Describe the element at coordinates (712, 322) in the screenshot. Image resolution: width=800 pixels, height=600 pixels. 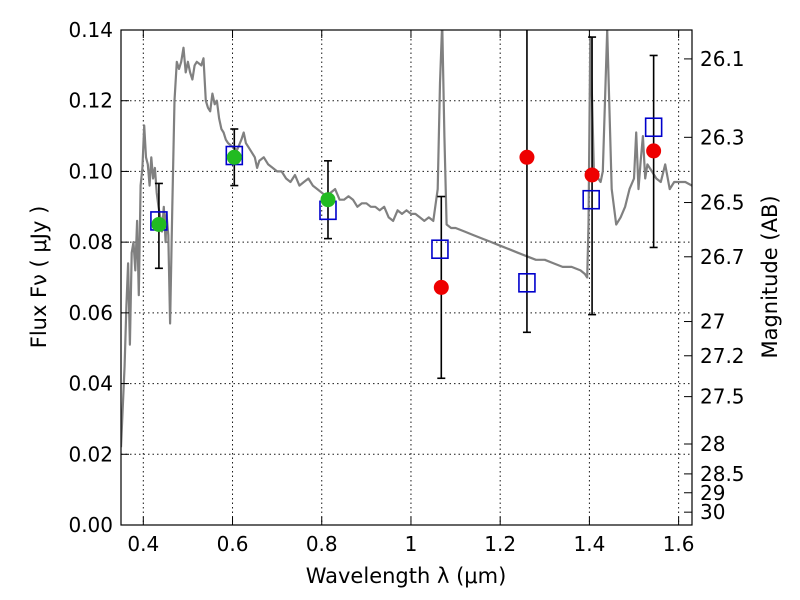
I see `right-tick-label: 27` at that location.